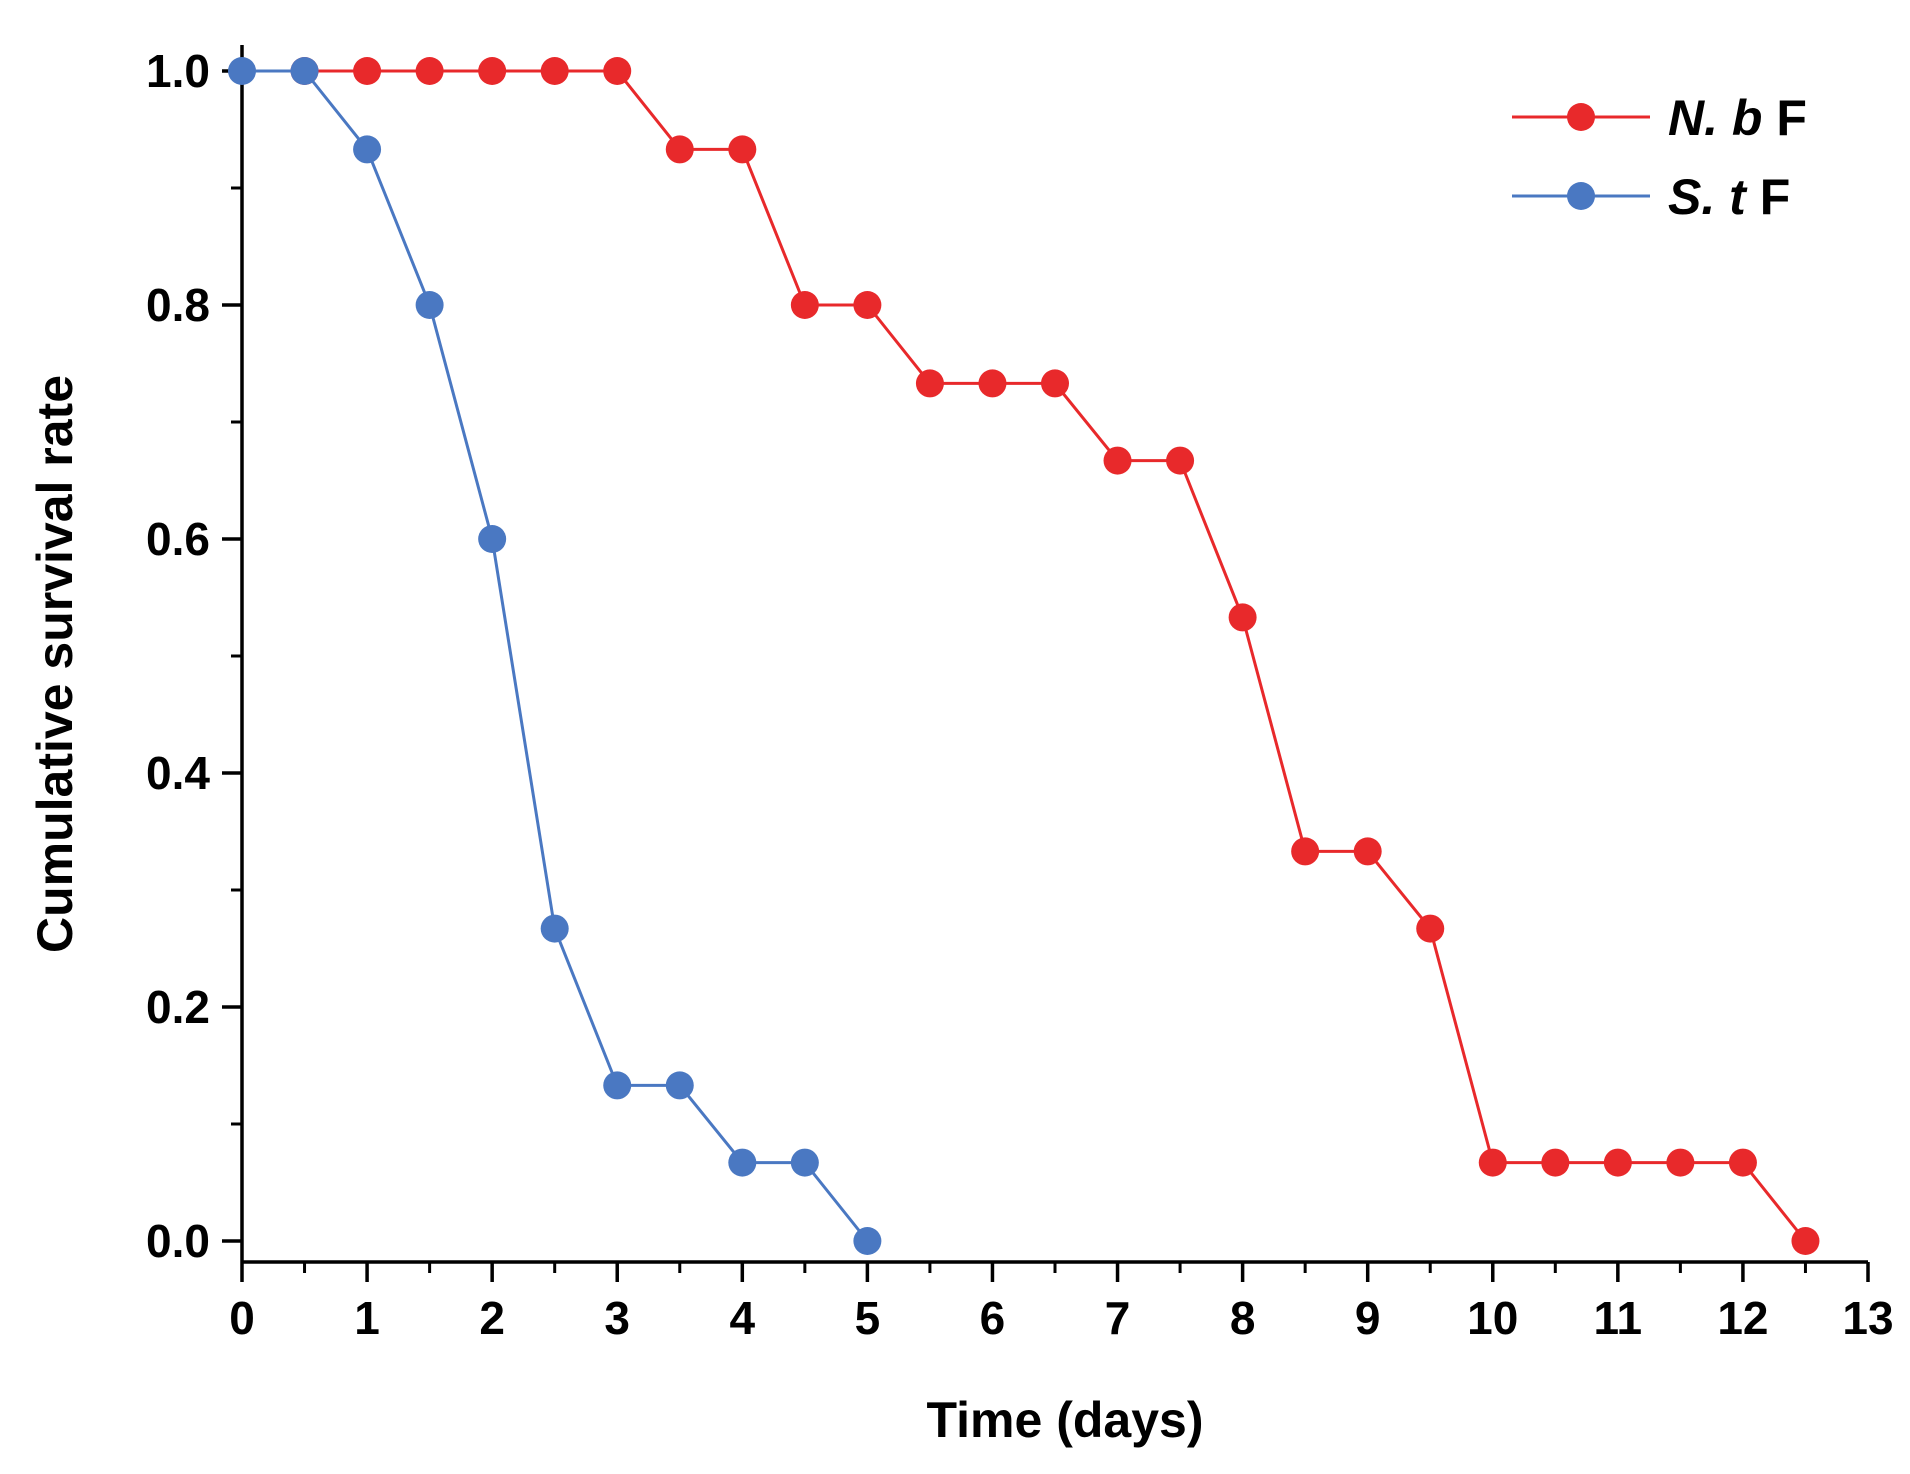  I want to click on x-tick-label-3: 3, so click(617, 1318).